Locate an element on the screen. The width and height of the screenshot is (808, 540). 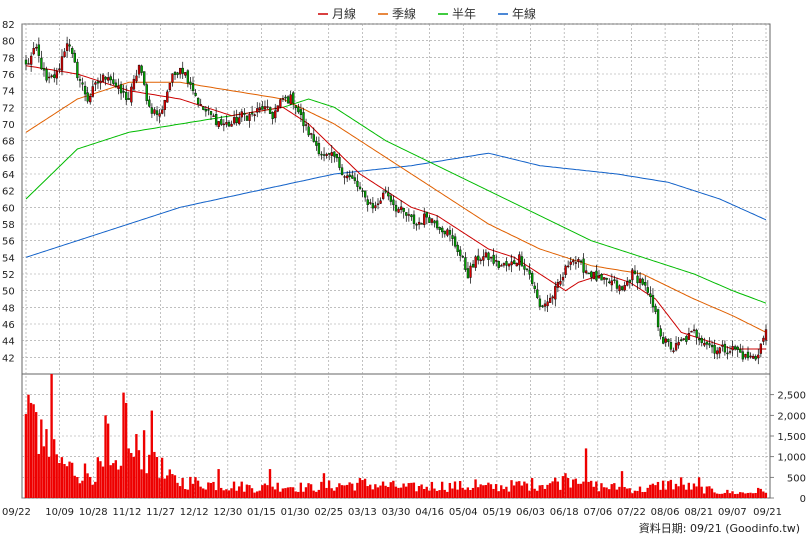
date-tick-label: 03/30 is located at coordinates (396, 512).